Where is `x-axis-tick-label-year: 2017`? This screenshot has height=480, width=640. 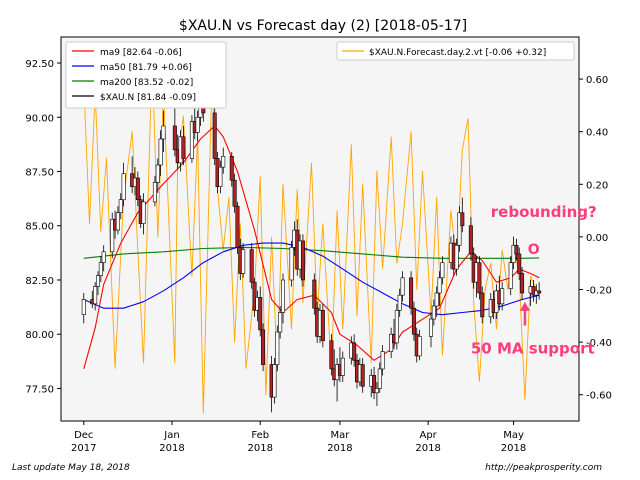
x-axis-tick-label-year: 2017 is located at coordinates (83, 448).